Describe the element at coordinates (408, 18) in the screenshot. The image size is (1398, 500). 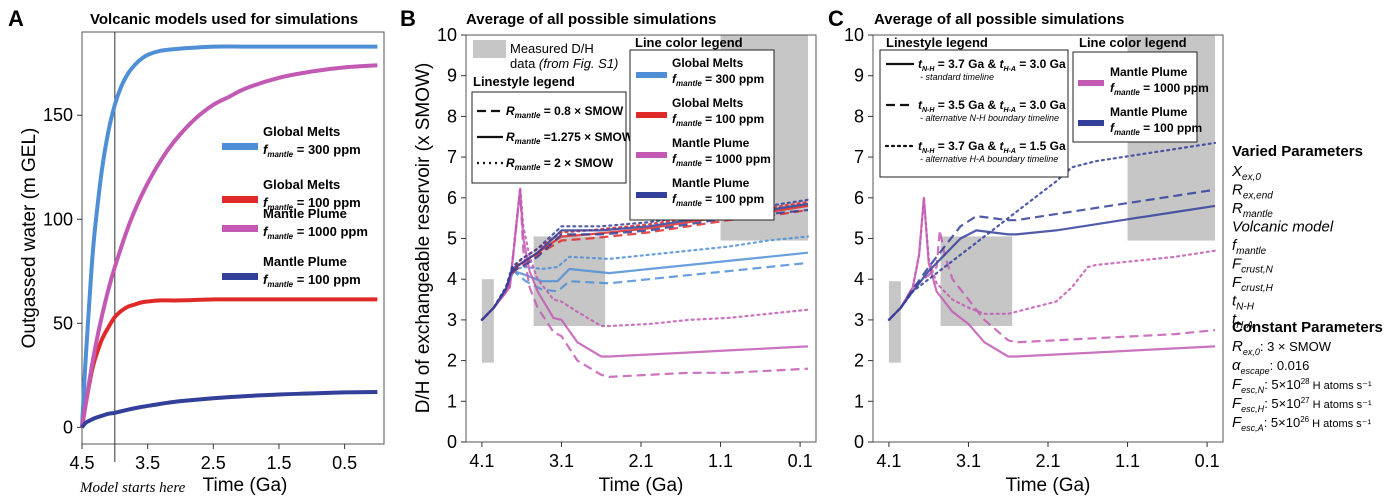
I see `panel-letter-b: B` at that location.